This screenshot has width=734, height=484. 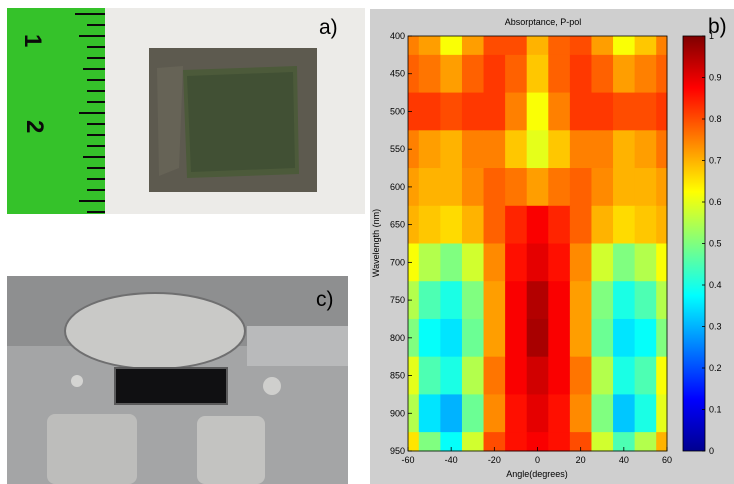 I want to click on y-tick-label: 650, so click(x=397, y=225).